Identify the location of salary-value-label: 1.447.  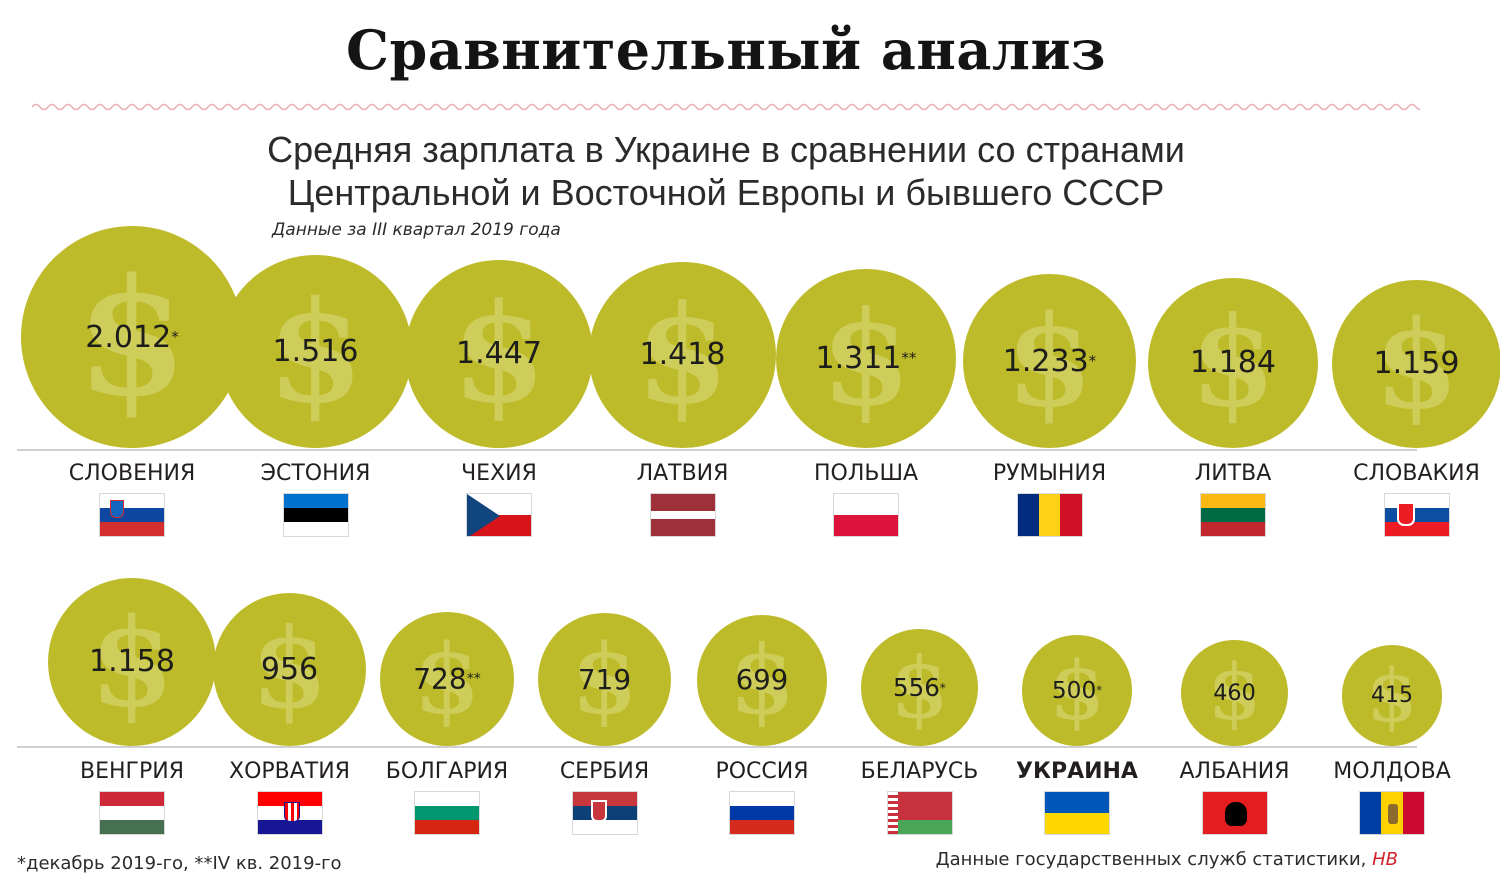
(499, 354).